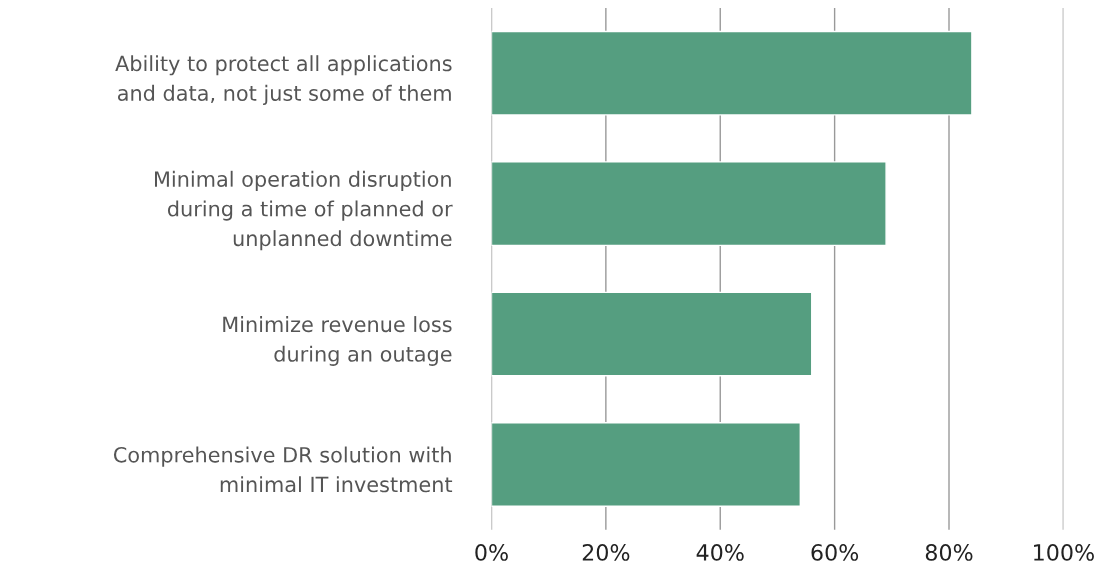 This screenshot has width=1117, height=569. What do you see at coordinates (720, 552) in the screenshot?
I see `x-tick-label: 40%` at bounding box center [720, 552].